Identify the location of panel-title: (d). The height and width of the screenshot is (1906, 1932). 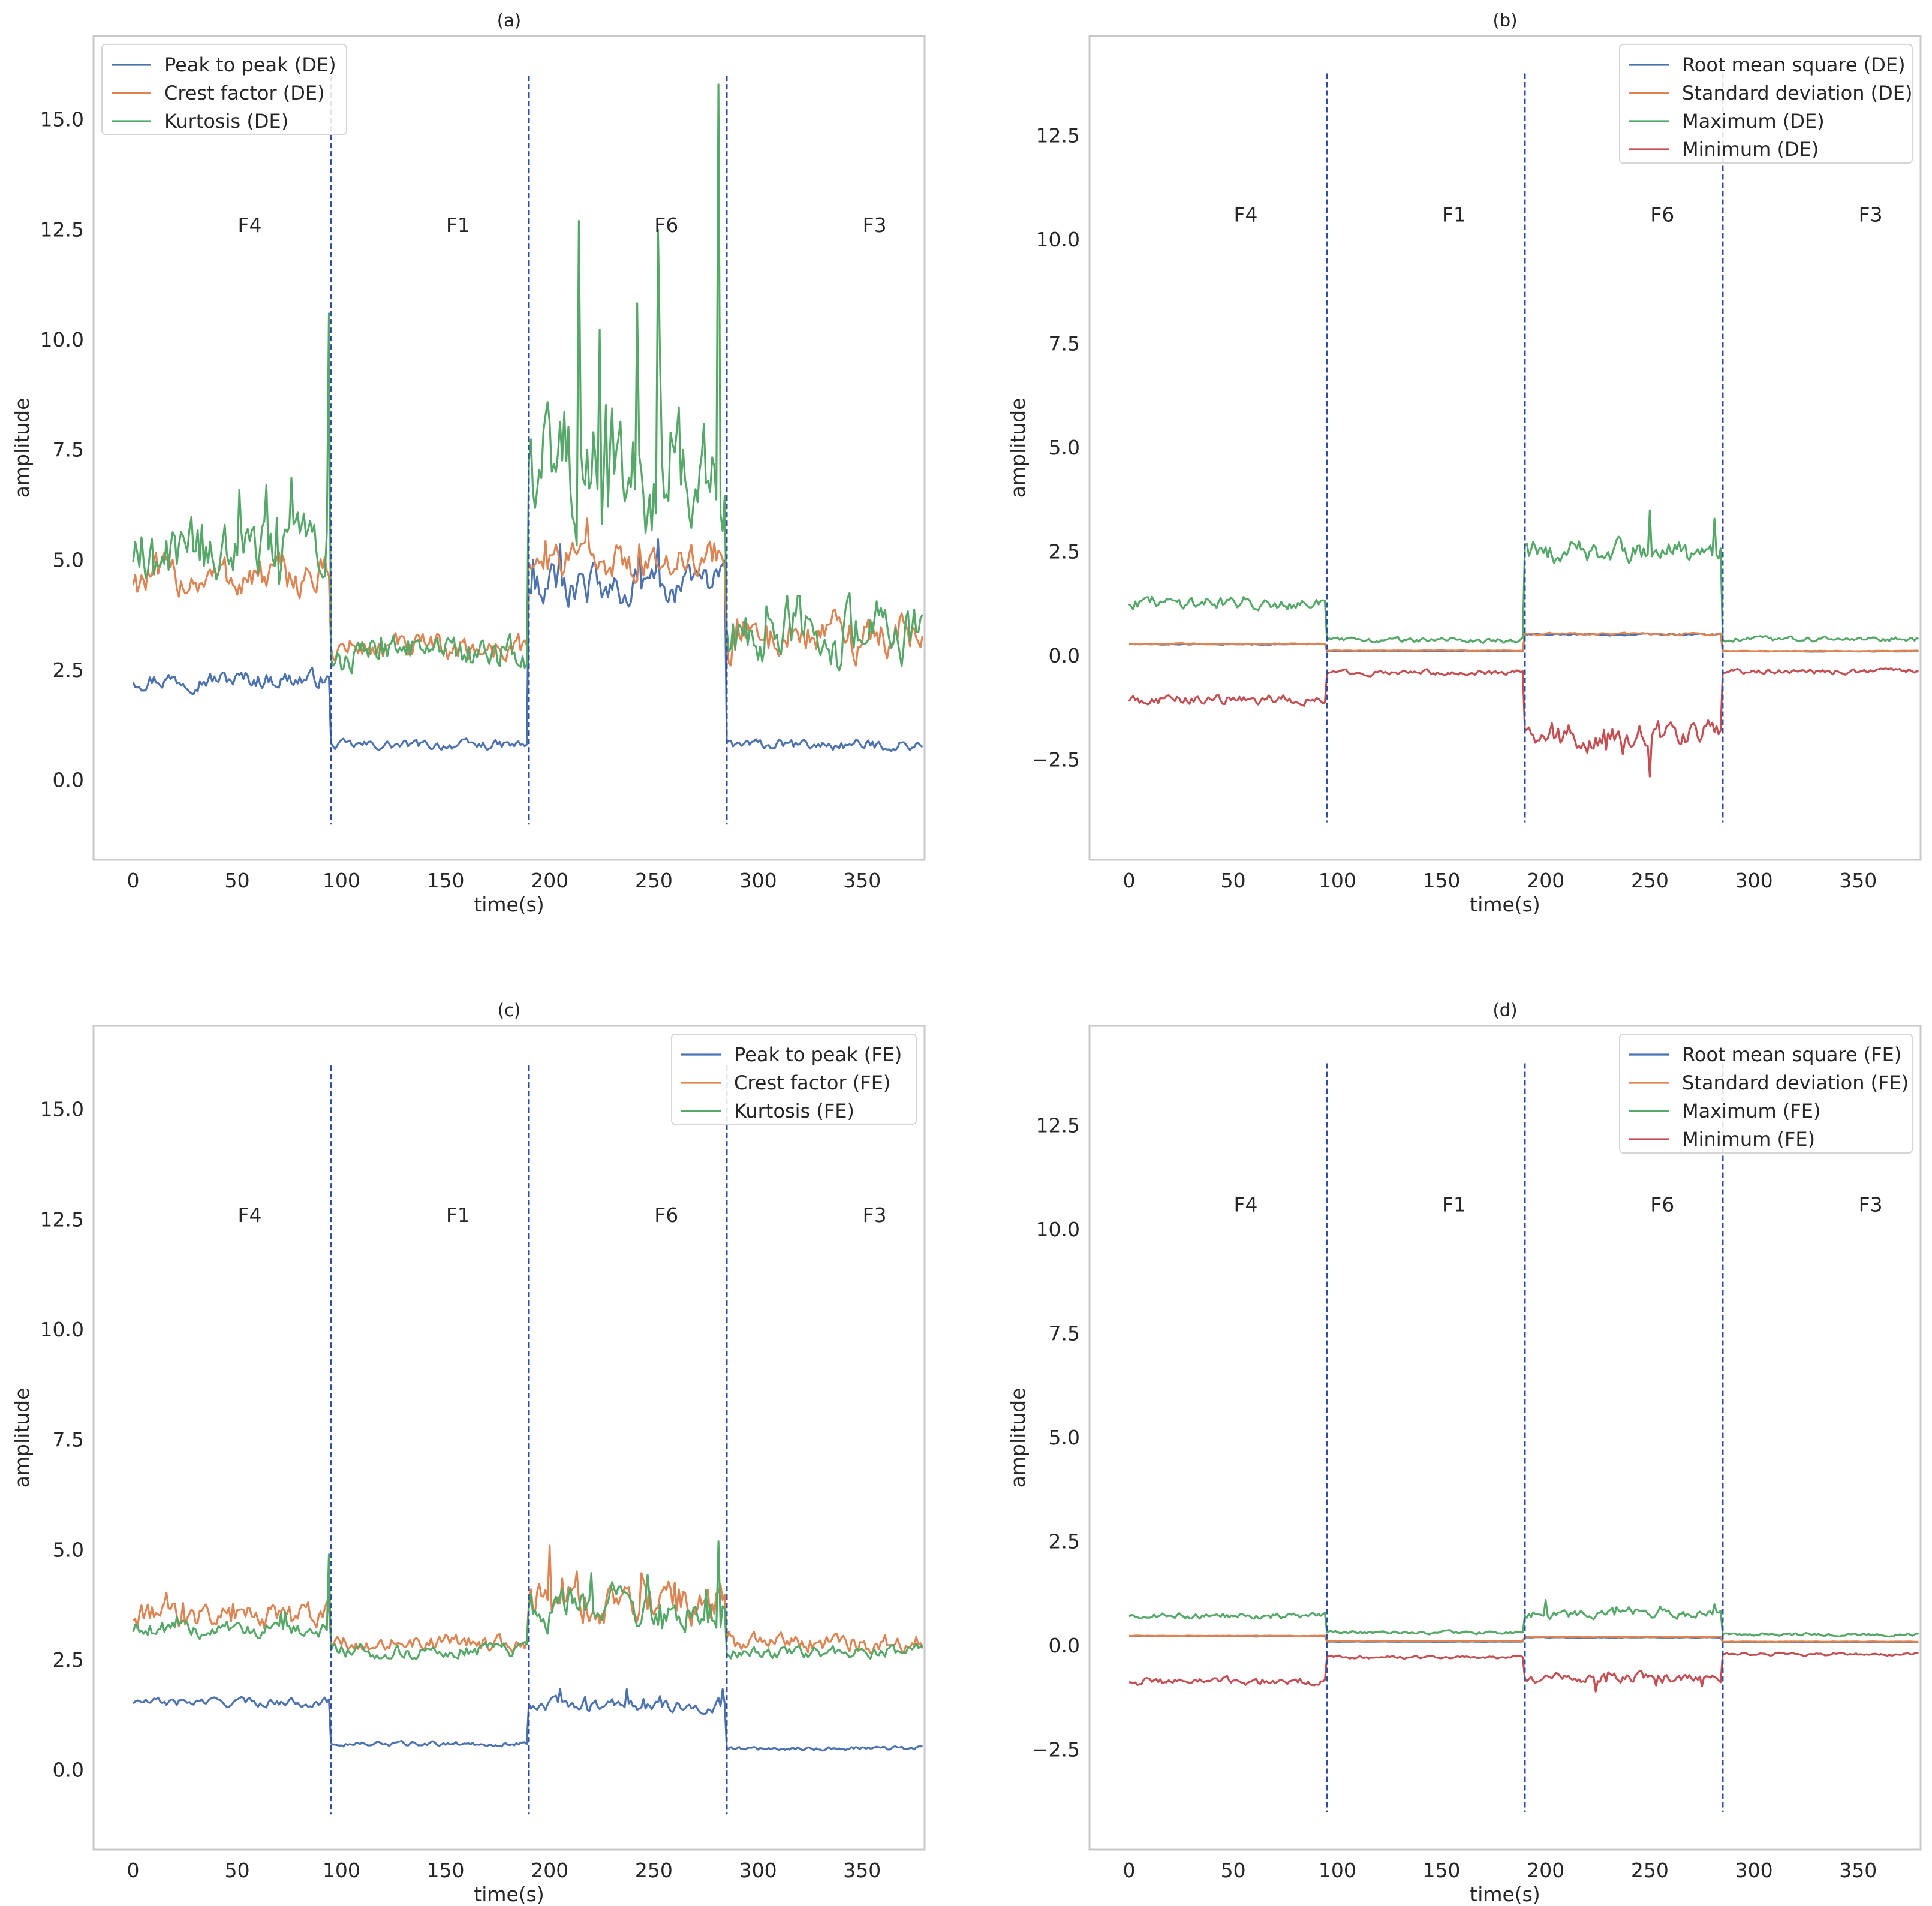
(1505, 1010).